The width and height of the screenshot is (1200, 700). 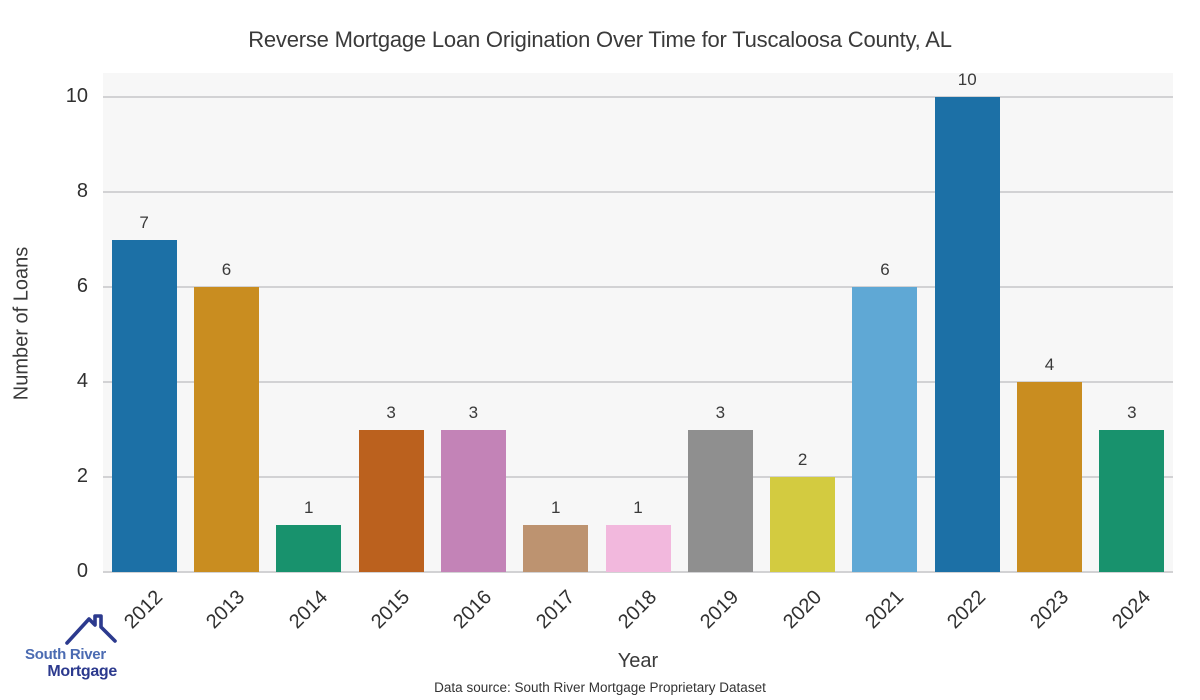 What do you see at coordinates (1049, 610) in the screenshot?
I see `x-tick-label-2023: 2023` at bounding box center [1049, 610].